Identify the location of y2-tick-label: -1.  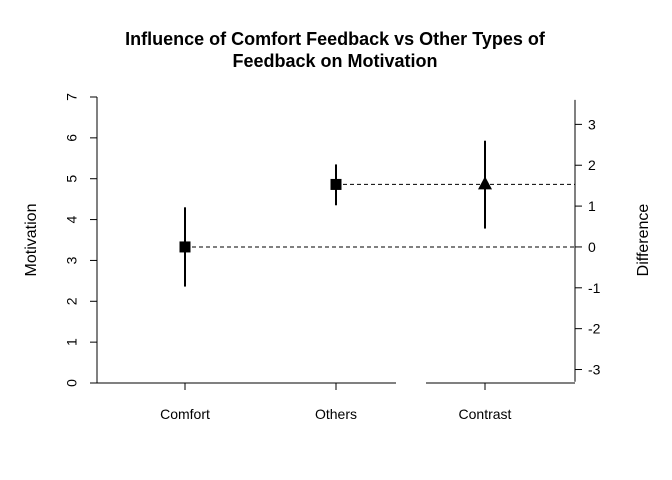
(594, 288).